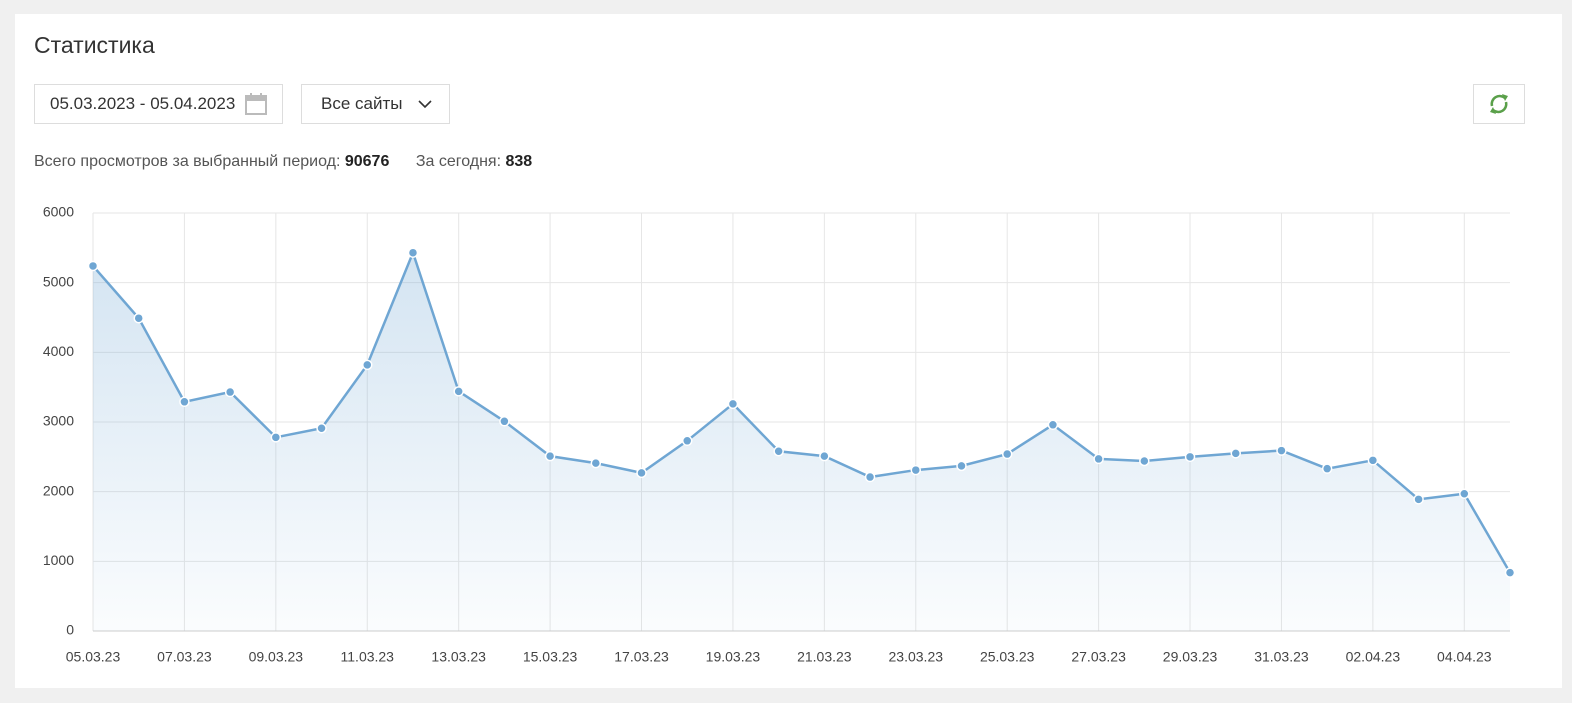 The width and height of the screenshot is (1572, 703). I want to click on x-tick-label: 02.04.23, so click(1373, 657).